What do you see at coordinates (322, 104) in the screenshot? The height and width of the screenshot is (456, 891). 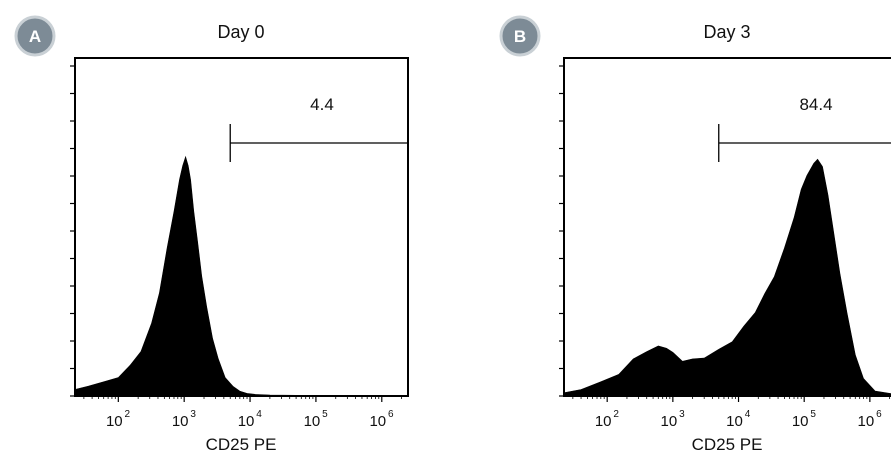 I see `panel-a-gate-value: 4.4` at bounding box center [322, 104].